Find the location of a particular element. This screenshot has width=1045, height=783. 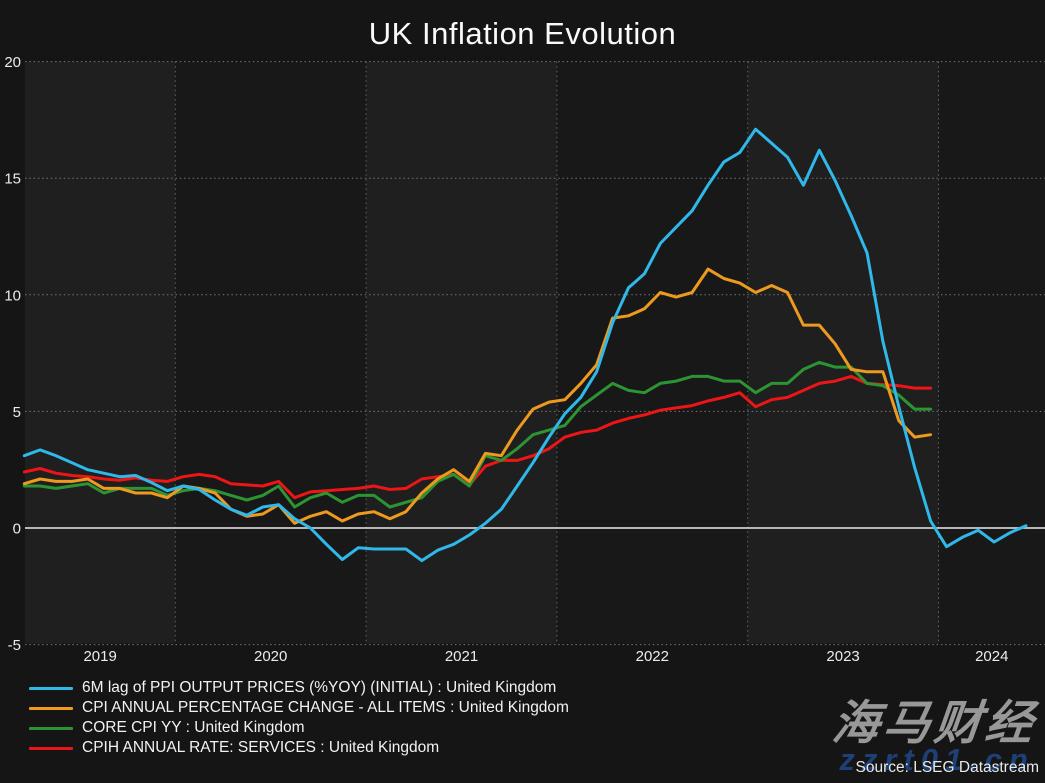

x-tick-label: 2024 is located at coordinates (991, 656).